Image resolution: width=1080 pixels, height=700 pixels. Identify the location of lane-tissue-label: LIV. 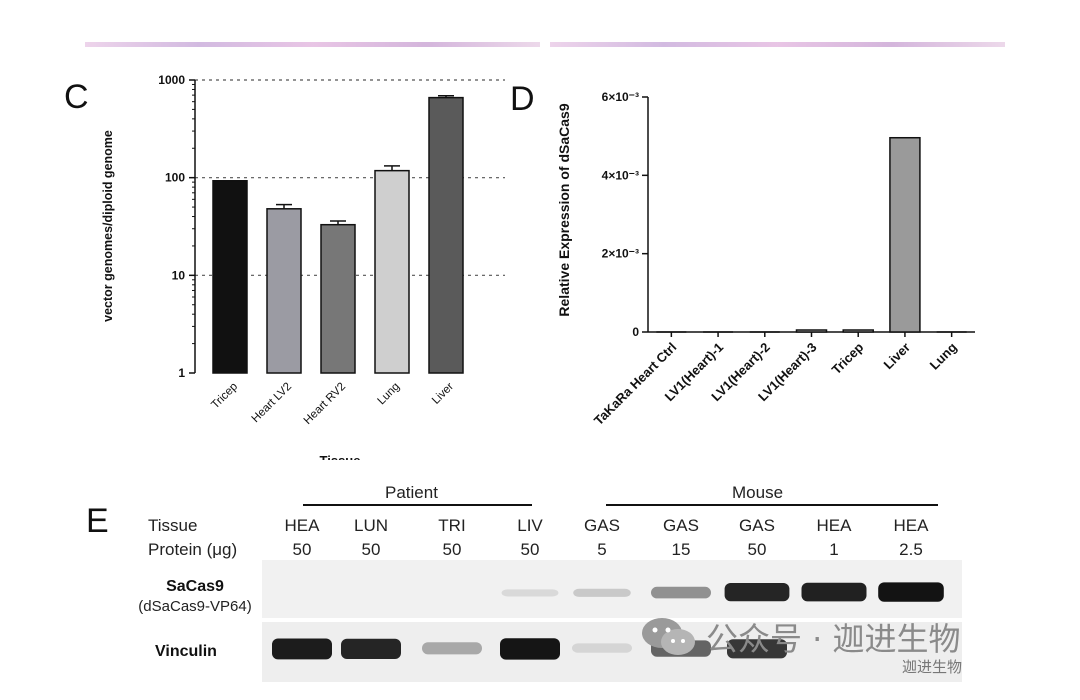
(530, 525).